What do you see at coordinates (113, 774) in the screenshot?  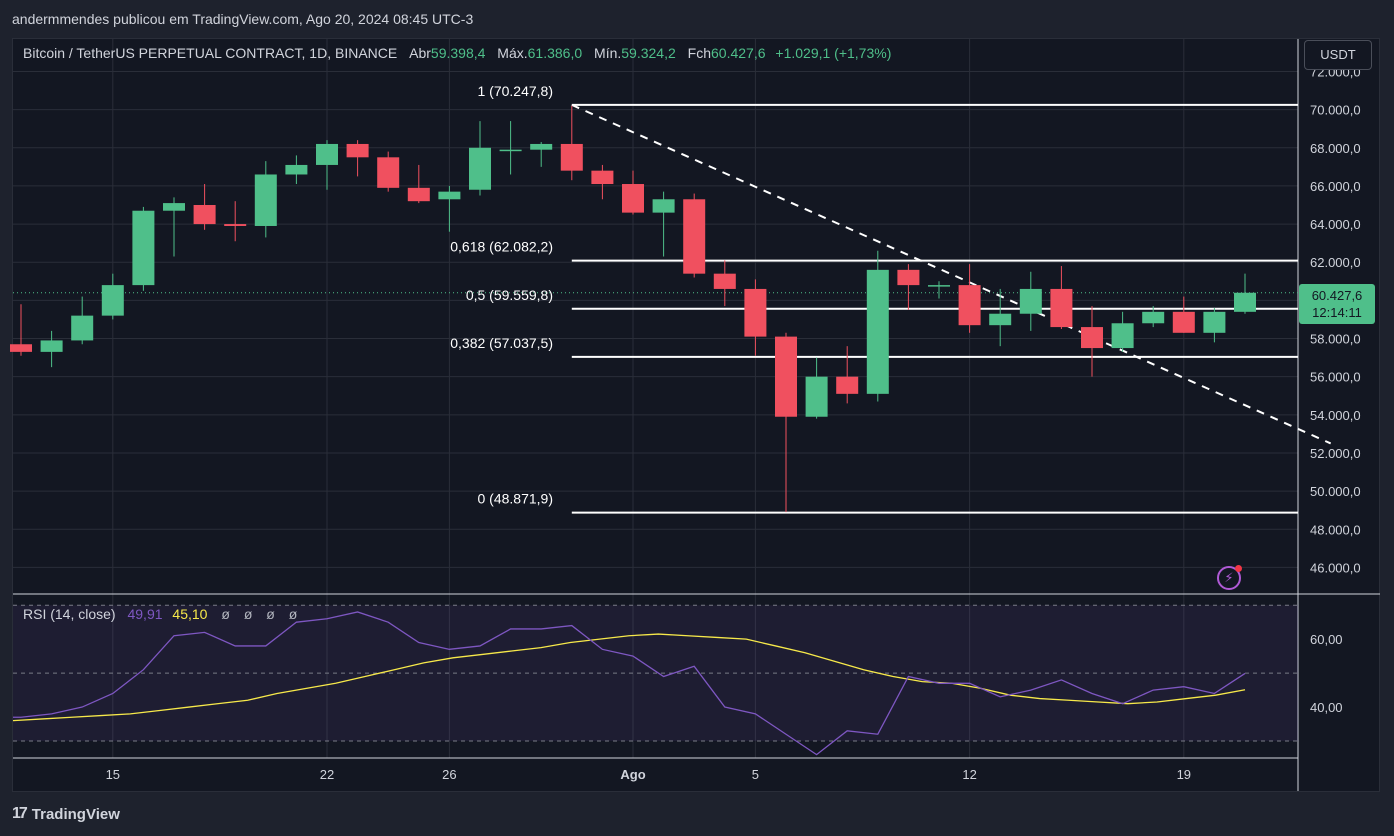 I see `x-tick-label: 15` at bounding box center [113, 774].